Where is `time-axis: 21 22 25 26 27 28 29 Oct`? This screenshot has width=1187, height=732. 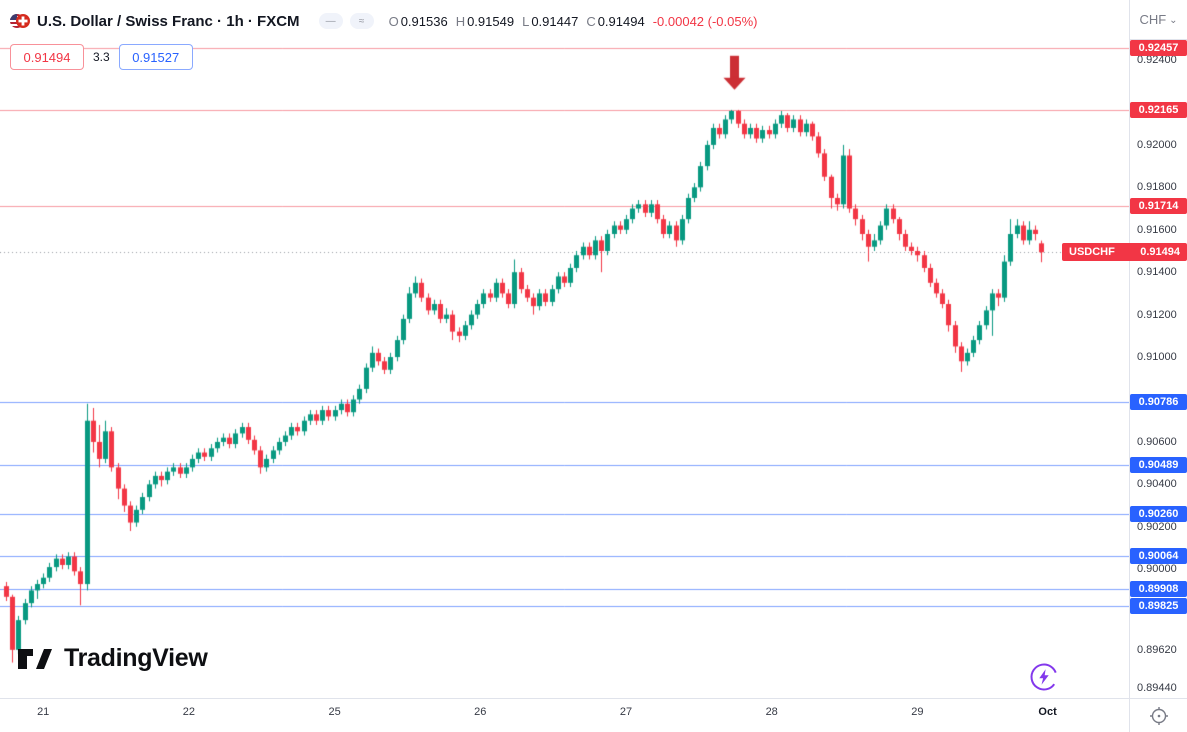
time-axis: 21 22 25 26 27 28 29 Oct is located at coordinates (564, 715).